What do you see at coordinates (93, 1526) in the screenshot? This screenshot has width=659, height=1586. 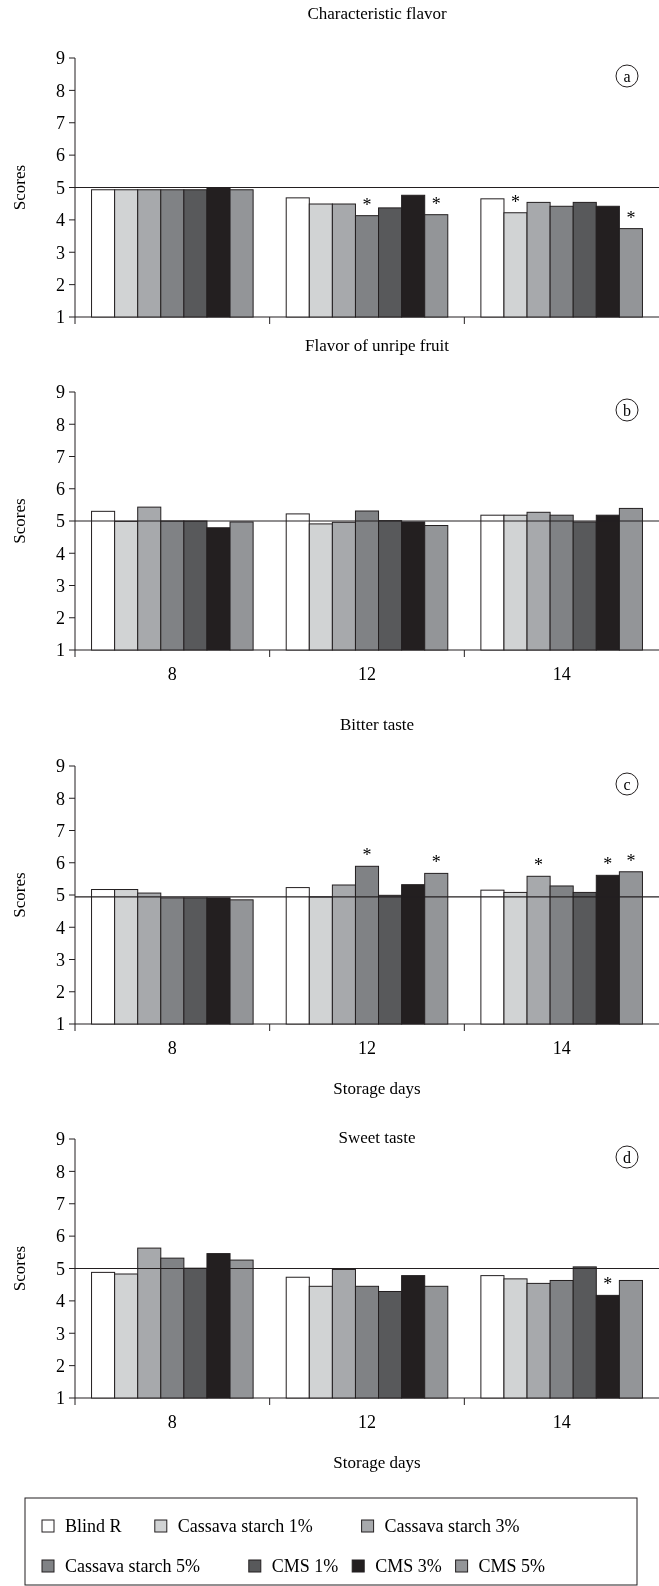 I see `legend-label: Blind R` at bounding box center [93, 1526].